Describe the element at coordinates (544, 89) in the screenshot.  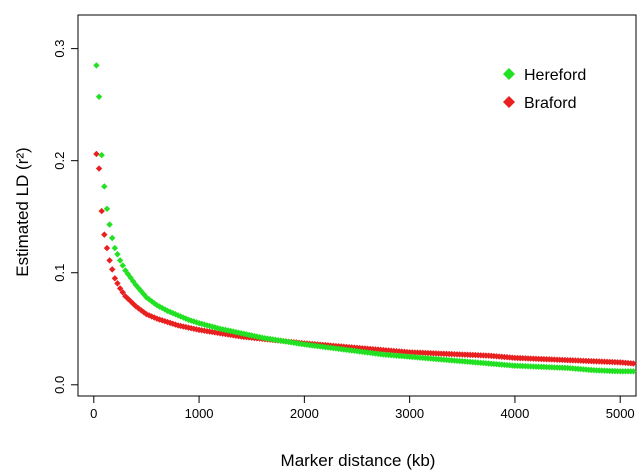
I see `legend: Hereford Braford` at that location.